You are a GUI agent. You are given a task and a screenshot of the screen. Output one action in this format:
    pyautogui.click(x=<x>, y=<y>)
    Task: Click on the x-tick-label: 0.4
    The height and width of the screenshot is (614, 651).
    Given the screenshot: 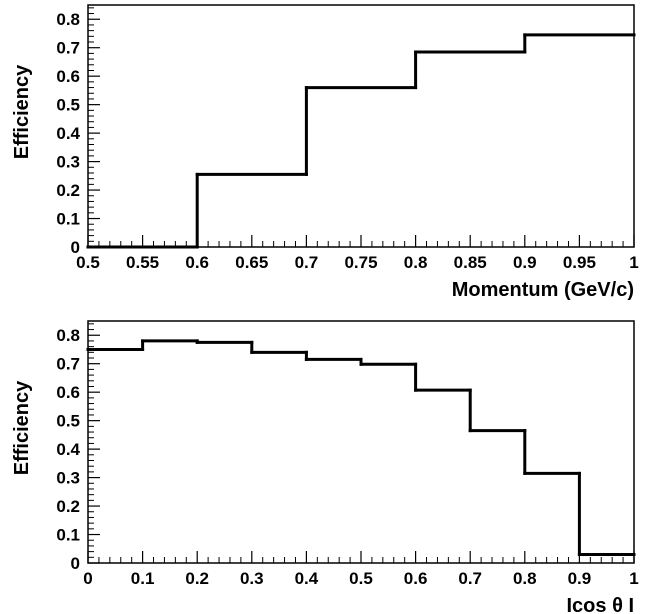 What is the action you would take?
    pyautogui.click(x=307, y=578)
    